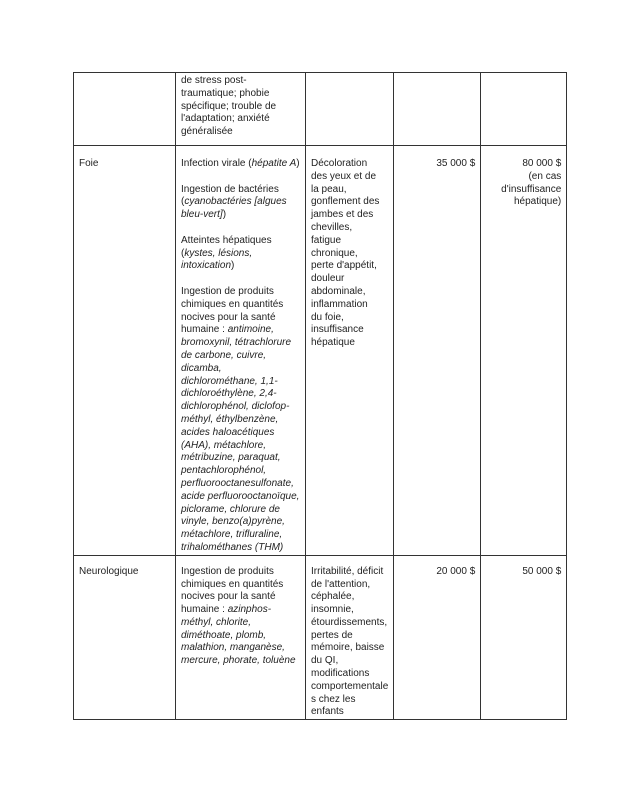 This screenshot has width=624, height=808. What do you see at coordinates (545, 176) in the screenshot?
I see `text-line: (en cas` at bounding box center [545, 176].